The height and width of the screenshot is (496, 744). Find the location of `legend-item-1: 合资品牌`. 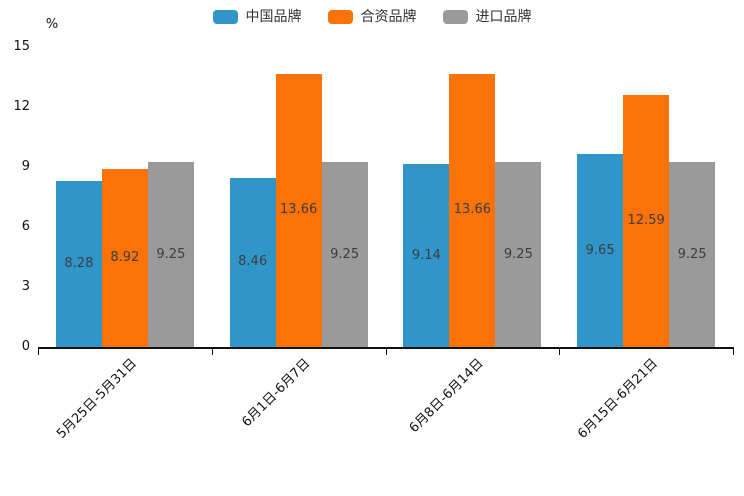

legend-item-1: 合资品牌 is located at coordinates (372, 17).